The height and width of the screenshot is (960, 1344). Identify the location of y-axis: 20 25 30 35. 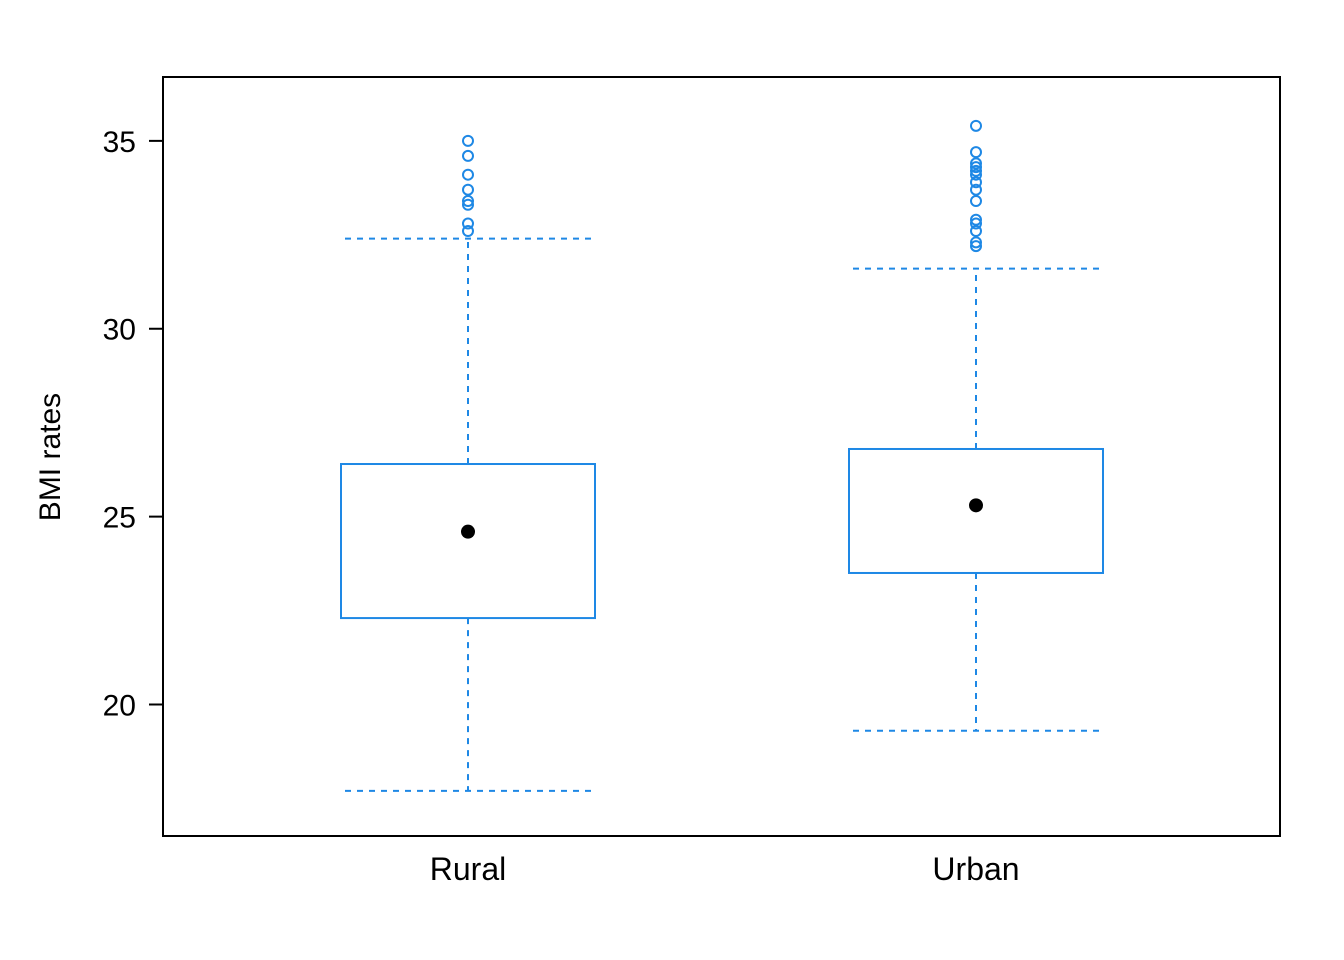
(133, 424).